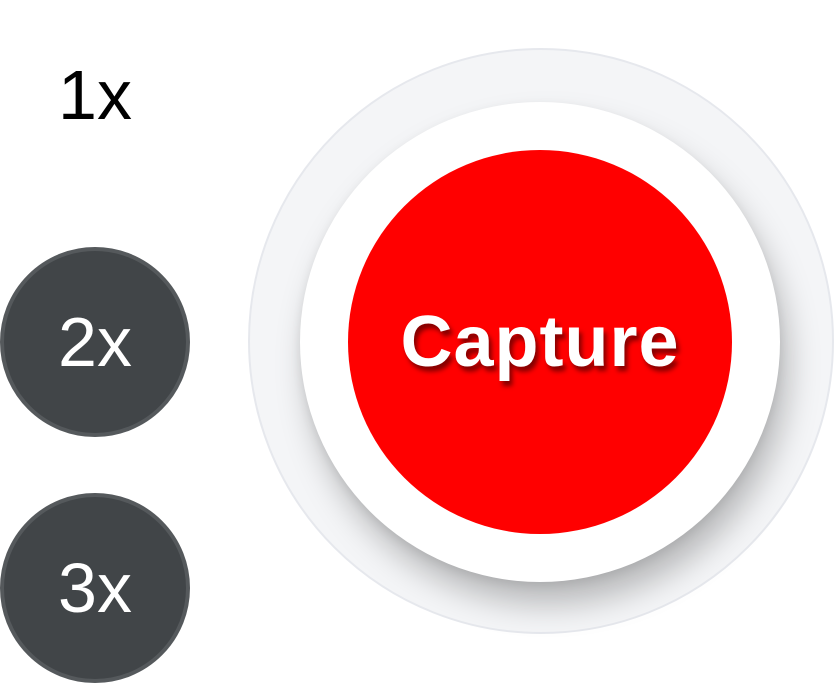 The height and width of the screenshot is (684, 834). What do you see at coordinates (95, 342) in the screenshot?
I see `zoom-2x-button: 2x` at bounding box center [95, 342].